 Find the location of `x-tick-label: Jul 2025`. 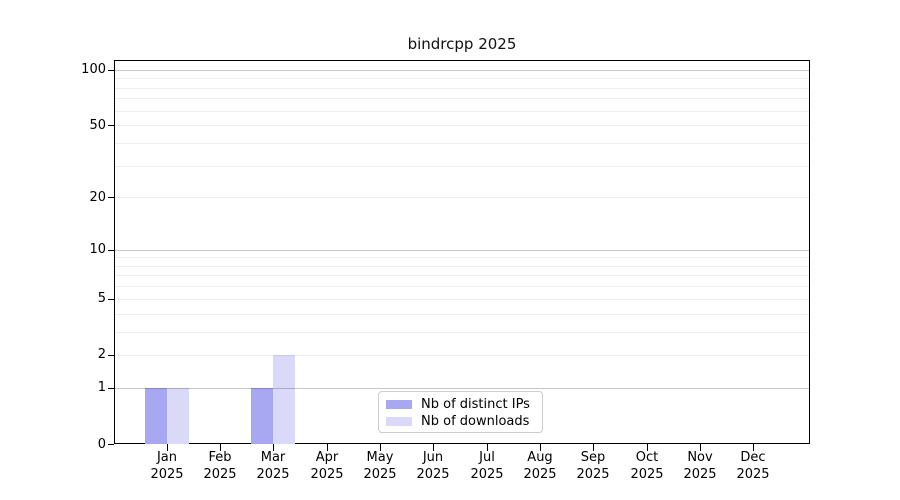

x-tick-label: Jul 2025 is located at coordinates (487, 466).